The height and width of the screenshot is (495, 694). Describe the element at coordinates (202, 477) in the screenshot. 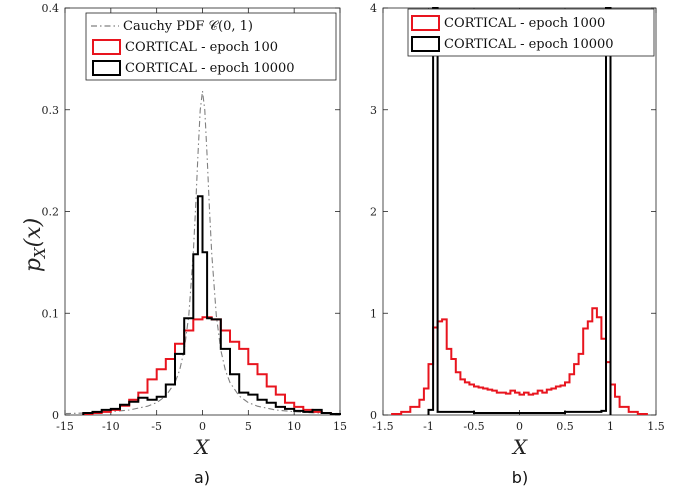

I see `panel-label: a)` at that location.